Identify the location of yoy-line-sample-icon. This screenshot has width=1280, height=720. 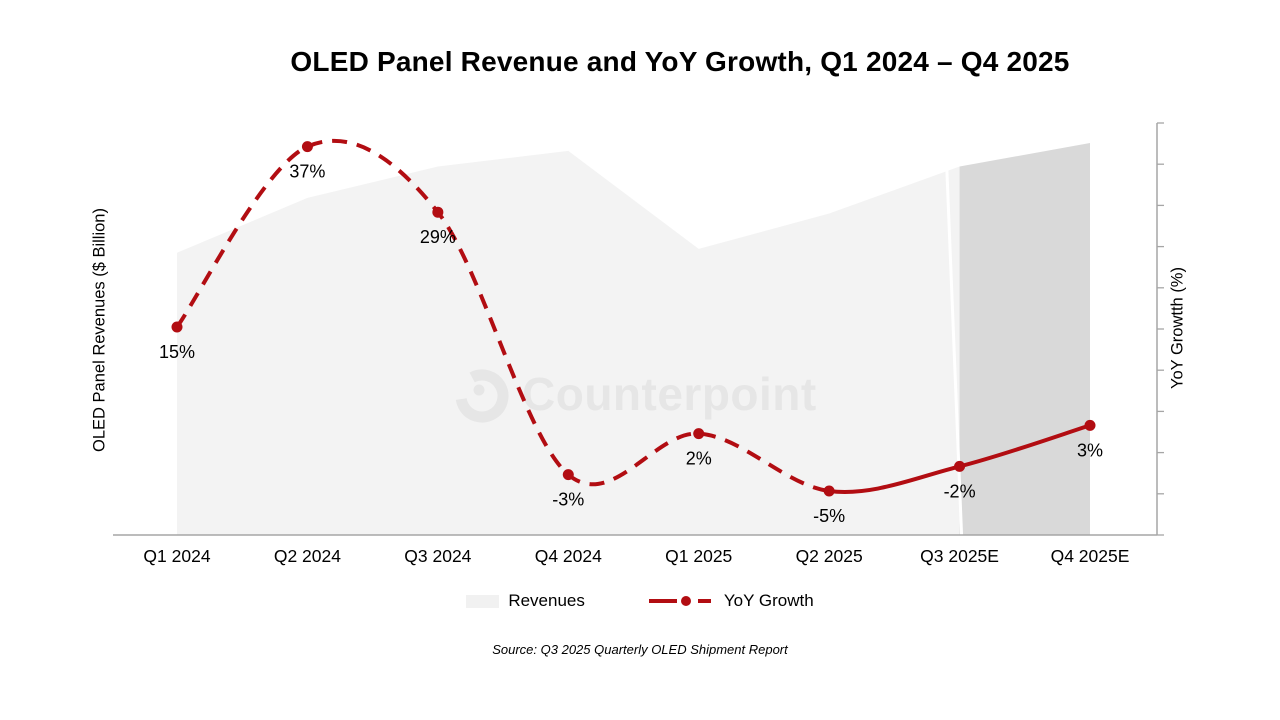
(679, 601).